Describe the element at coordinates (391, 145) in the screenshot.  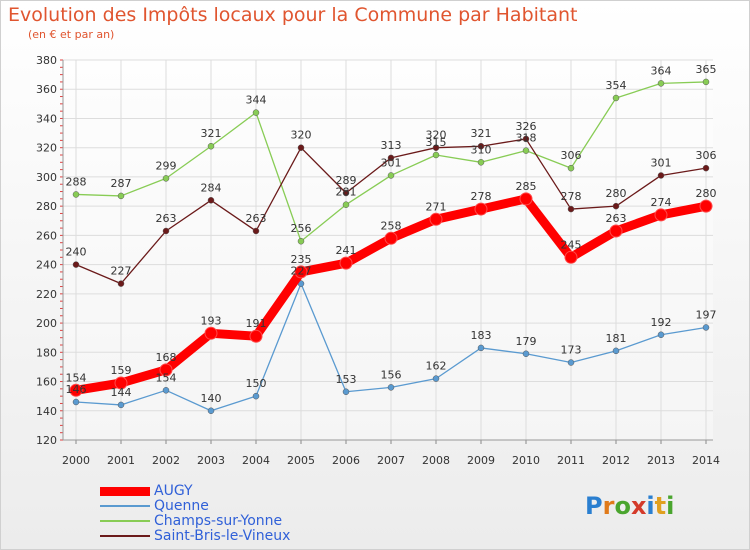
I see `data-label: 313` at that location.